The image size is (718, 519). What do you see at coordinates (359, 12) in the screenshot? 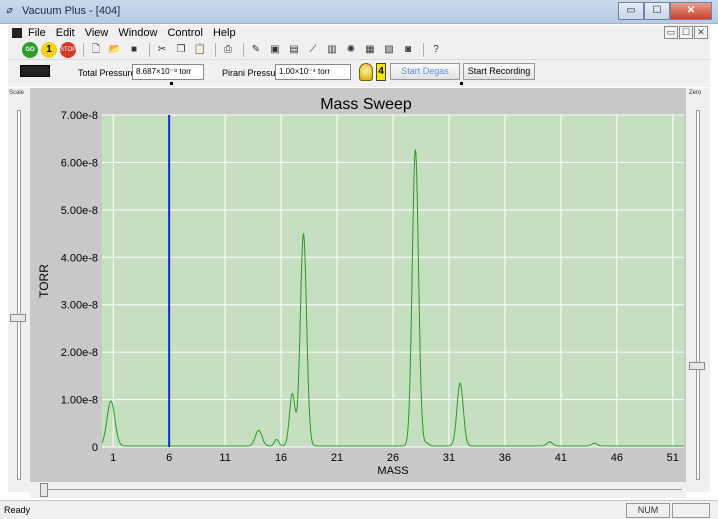
I see `title-bar: ⌀ Vacuum Plus - [404] ▭ ☐ ✕` at bounding box center [359, 12].